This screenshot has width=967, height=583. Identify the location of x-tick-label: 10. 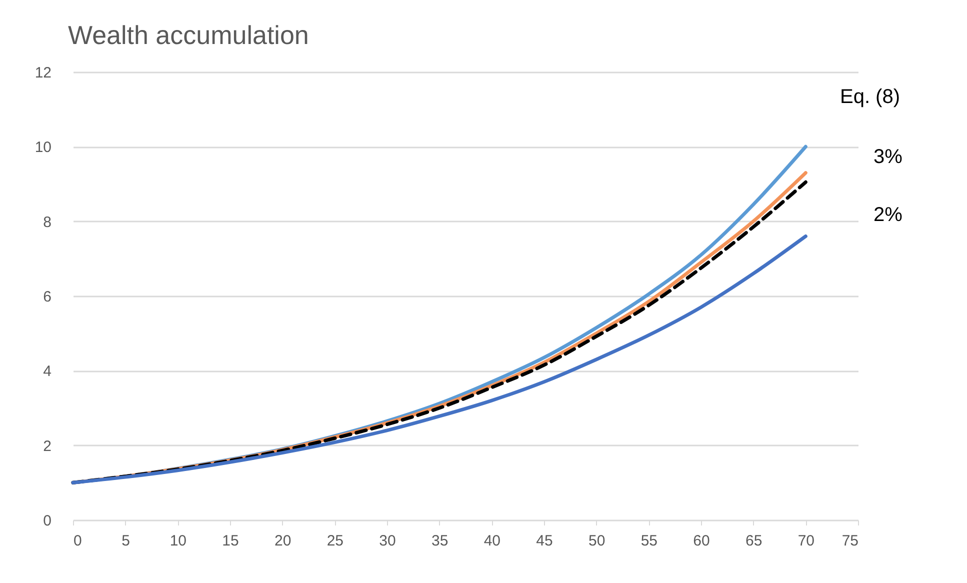
(178, 541).